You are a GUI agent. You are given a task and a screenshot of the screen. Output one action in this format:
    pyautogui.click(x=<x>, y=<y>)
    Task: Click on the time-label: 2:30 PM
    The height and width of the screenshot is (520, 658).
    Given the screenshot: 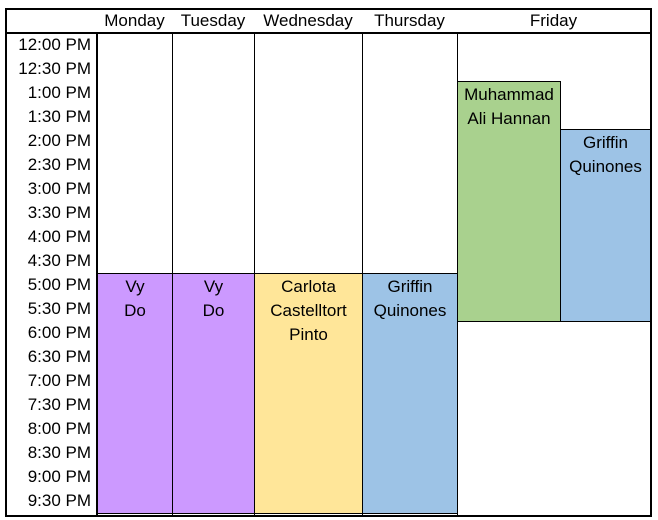 What is the action you would take?
    pyautogui.click(x=59, y=164)
    